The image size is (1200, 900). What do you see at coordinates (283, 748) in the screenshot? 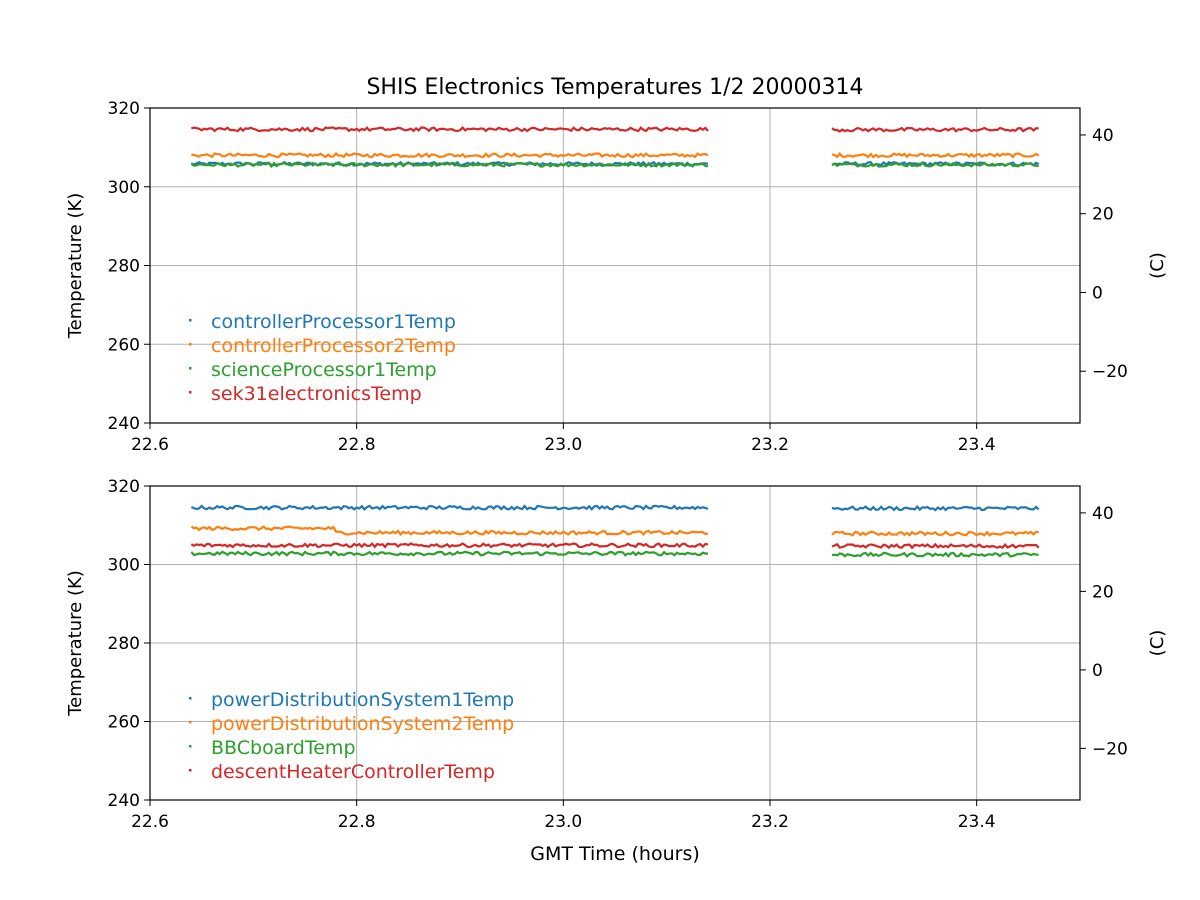
I see `legend-label: BBCboardTemp` at bounding box center [283, 748].